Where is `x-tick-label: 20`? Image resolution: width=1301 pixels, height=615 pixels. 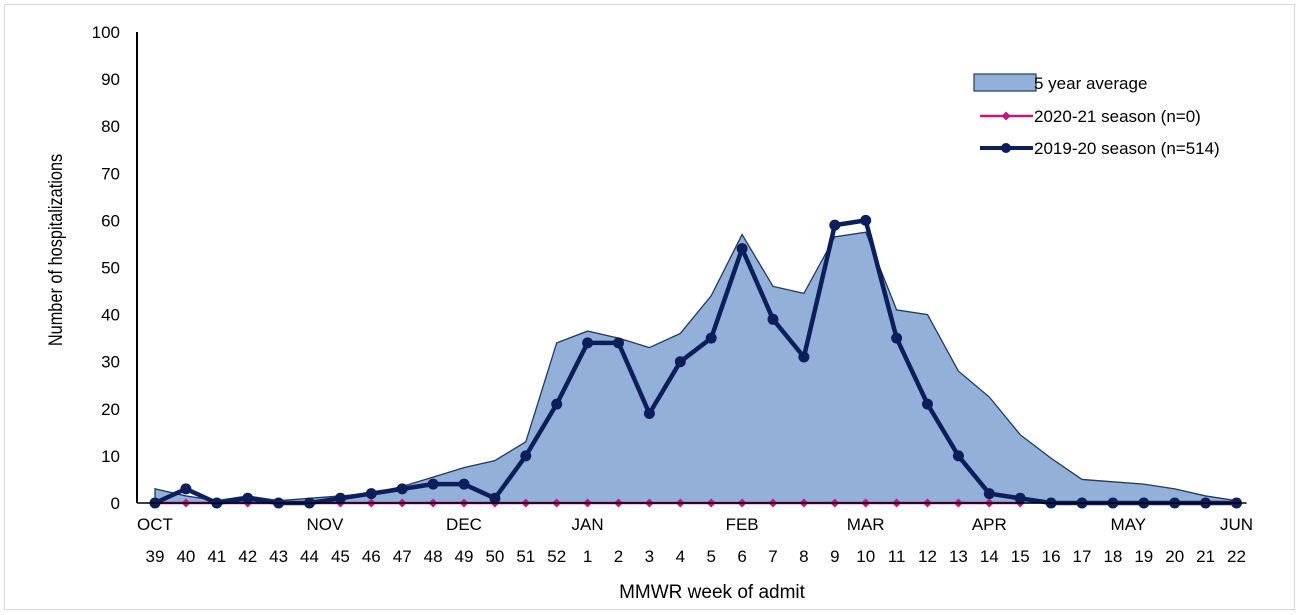
x-tick-label: 20 is located at coordinates (1174, 556).